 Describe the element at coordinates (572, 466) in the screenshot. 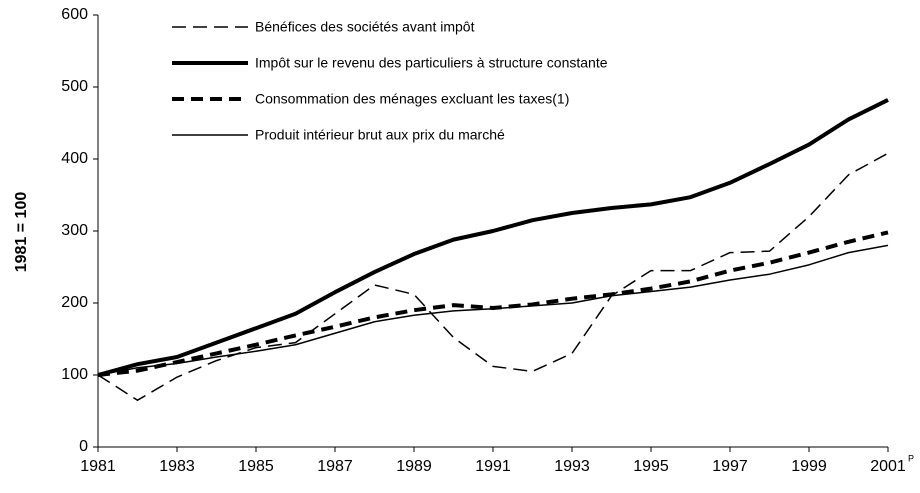

I see `x-tick-label: 1993` at that location.